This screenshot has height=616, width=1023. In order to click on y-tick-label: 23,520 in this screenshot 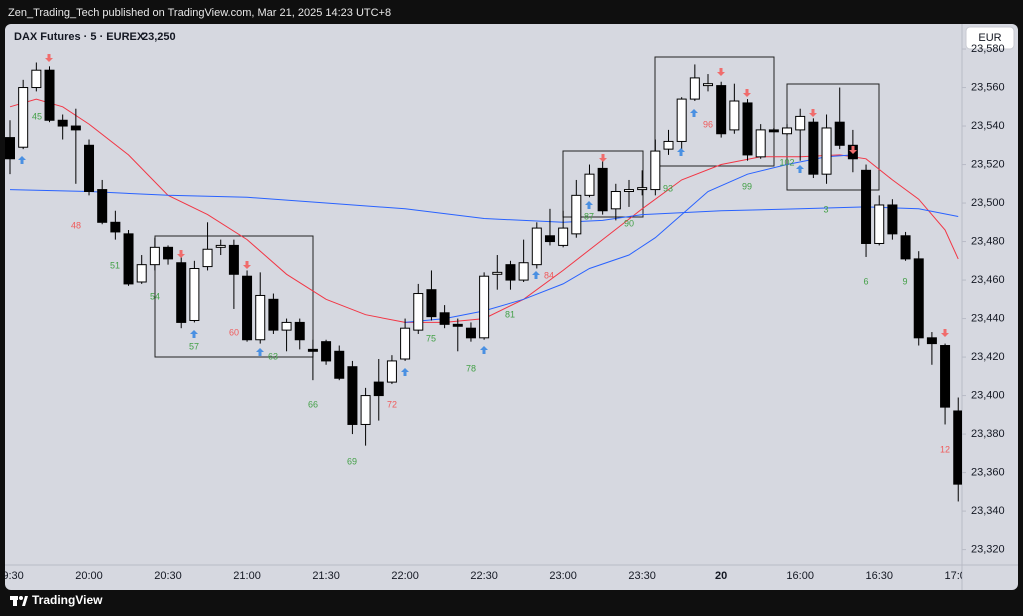, I will do `click(988, 164)`.